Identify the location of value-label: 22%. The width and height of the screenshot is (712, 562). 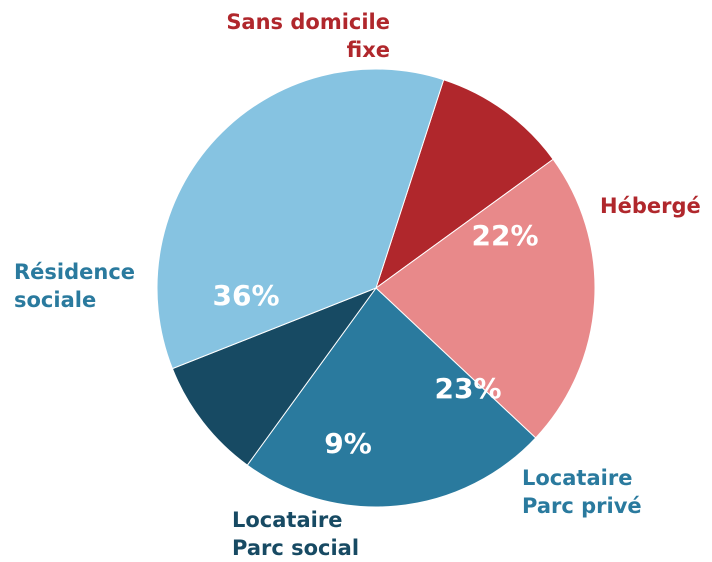
(504, 235).